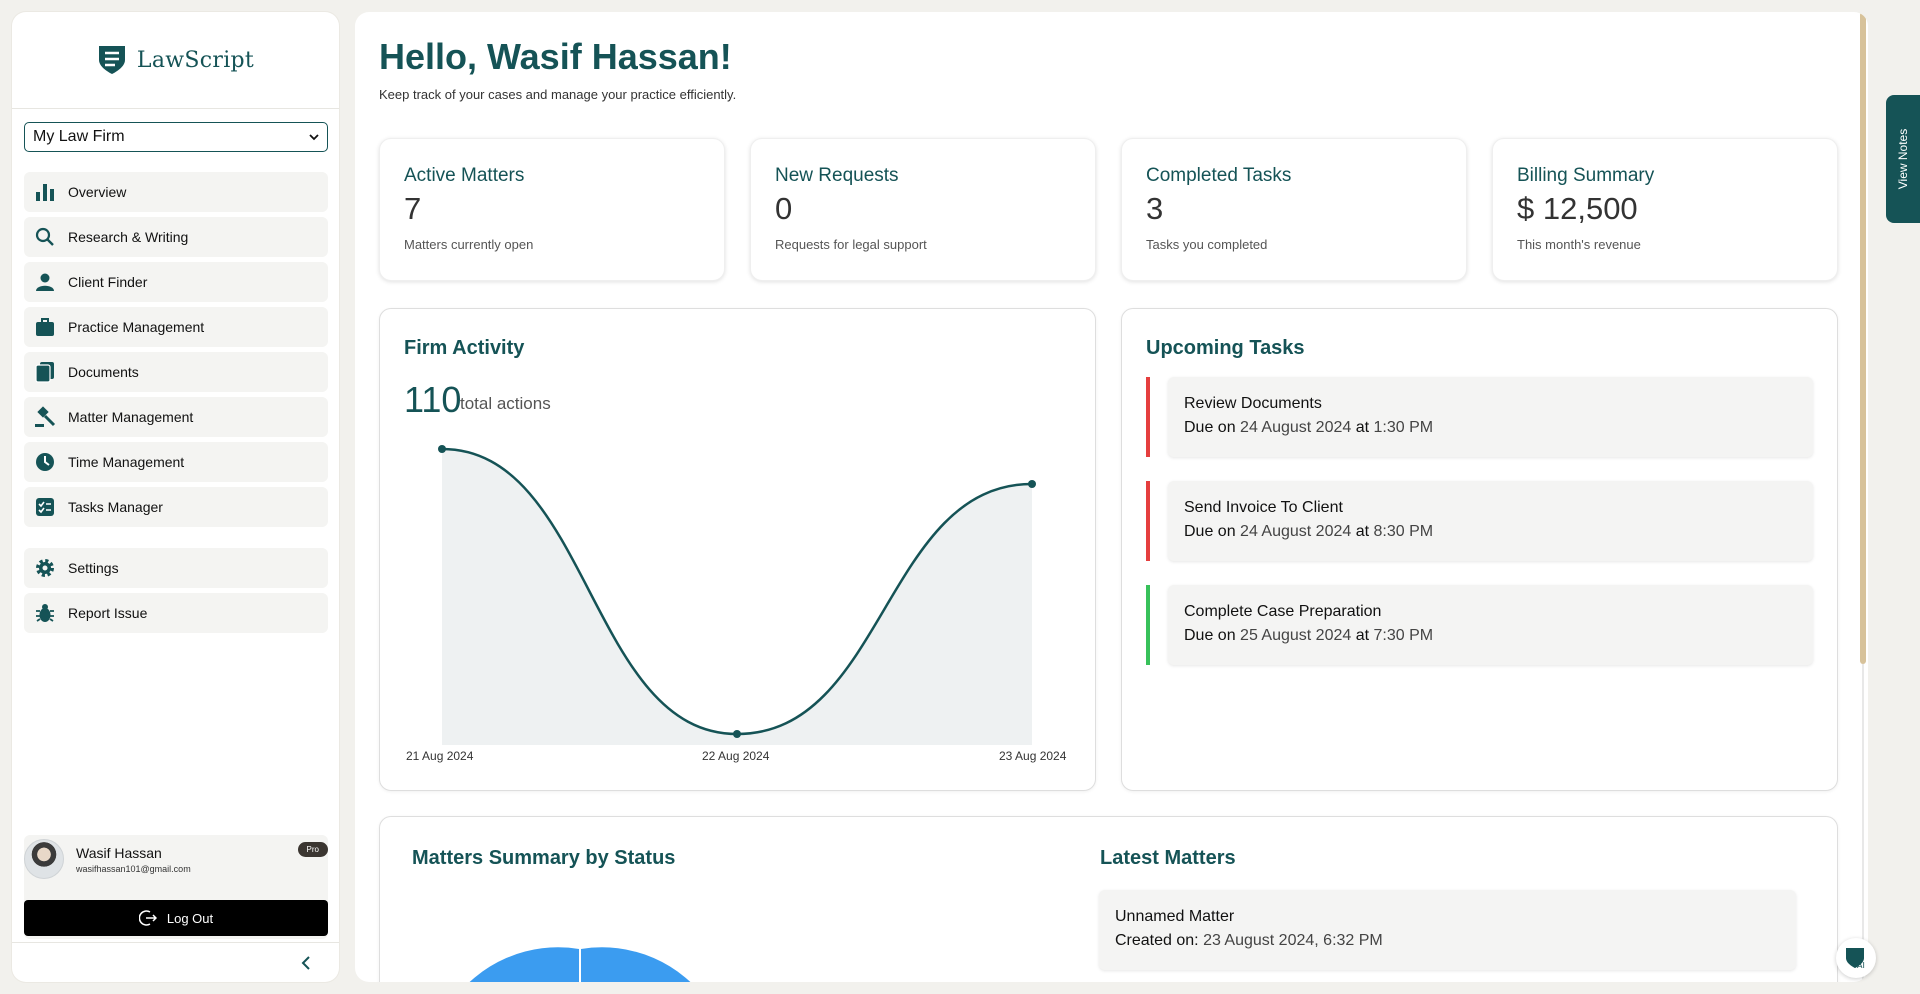 This screenshot has width=1920, height=994. What do you see at coordinates (784, 208) in the screenshot?
I see `stat-value: 0` at bounding box center [784, 208].